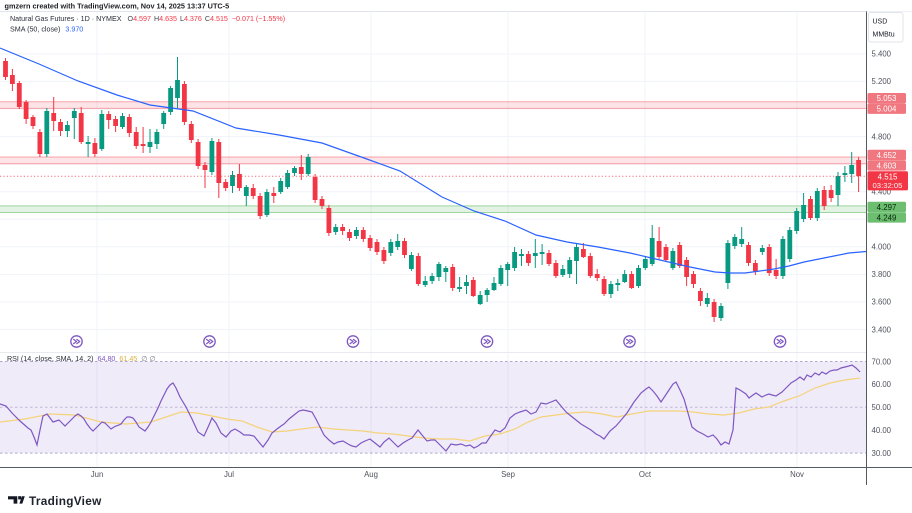  I want to click on svg-text: 5.200, so click(882, 81).